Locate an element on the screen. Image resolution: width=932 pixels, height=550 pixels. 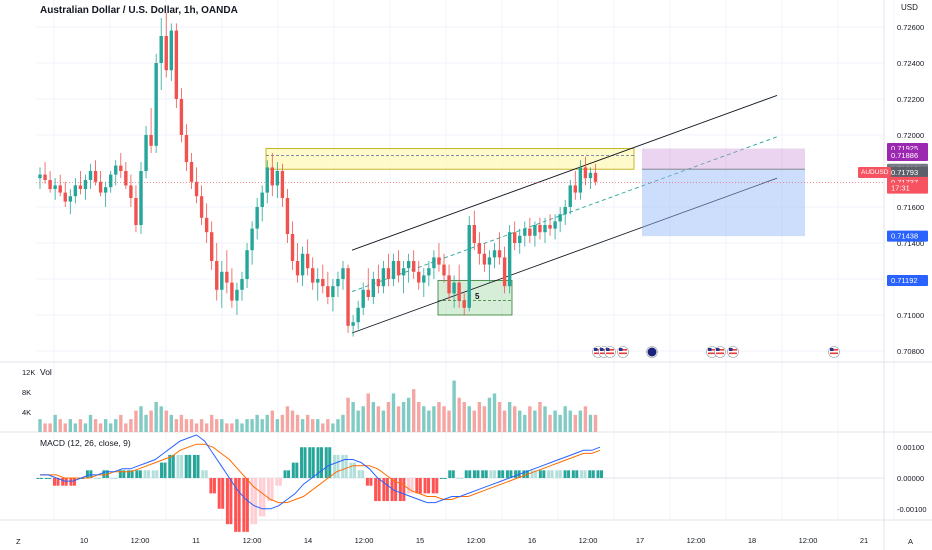
position-stop-zone is located at coordinates (723, 159).